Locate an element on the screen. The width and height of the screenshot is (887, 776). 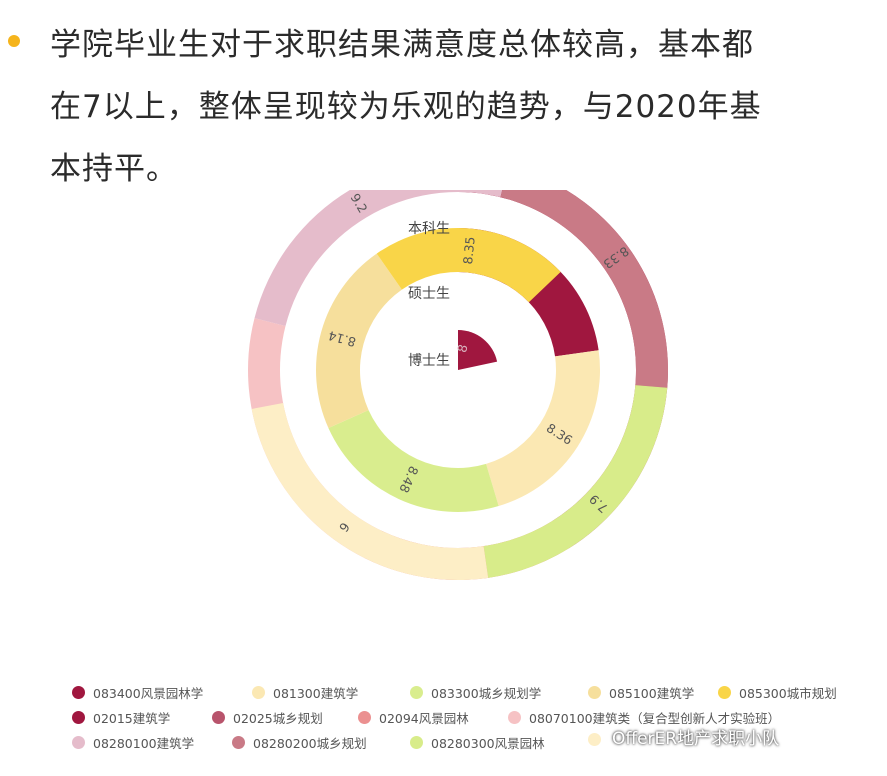
legend-item: 08280100建筑学 is located at coordinates (133, 742).